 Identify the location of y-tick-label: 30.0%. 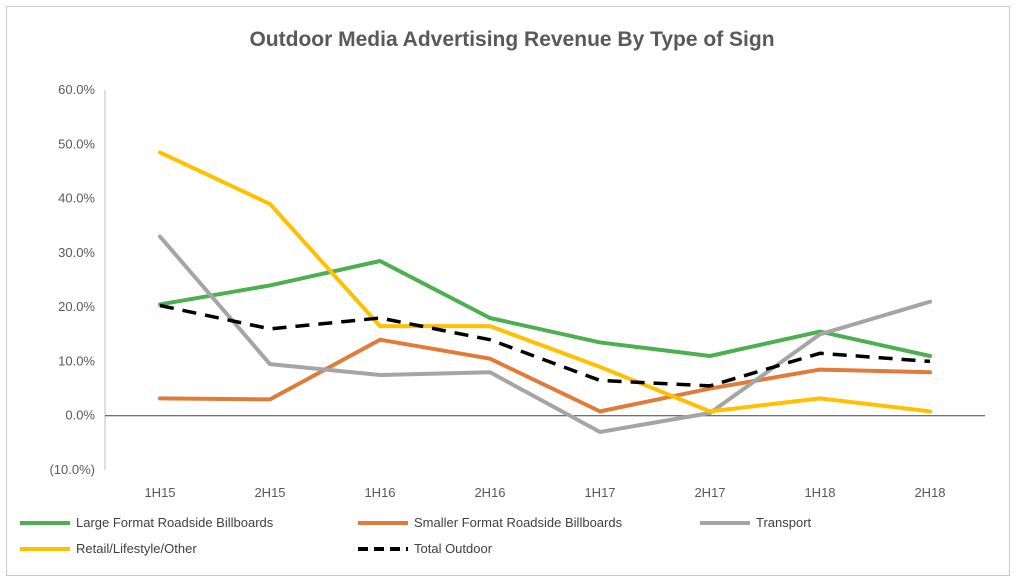
(76, 252).